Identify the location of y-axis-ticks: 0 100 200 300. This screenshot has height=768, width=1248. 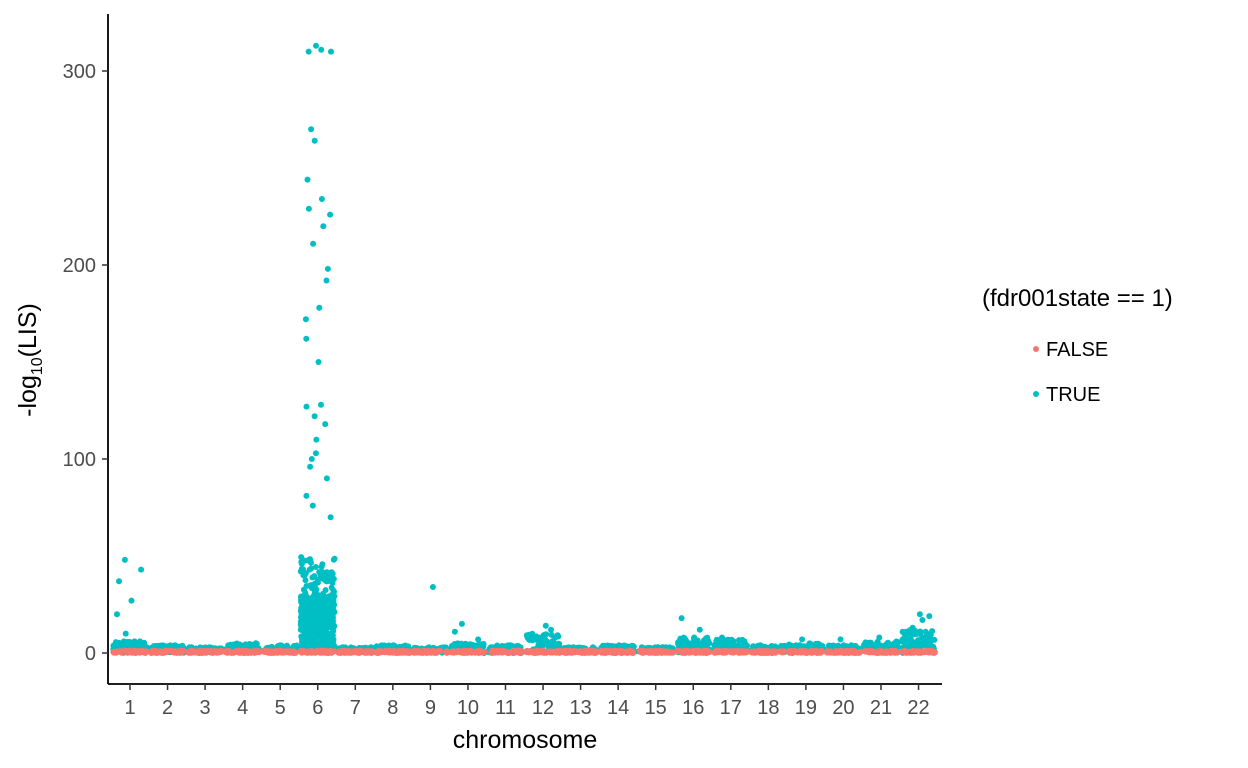
(85, 363).